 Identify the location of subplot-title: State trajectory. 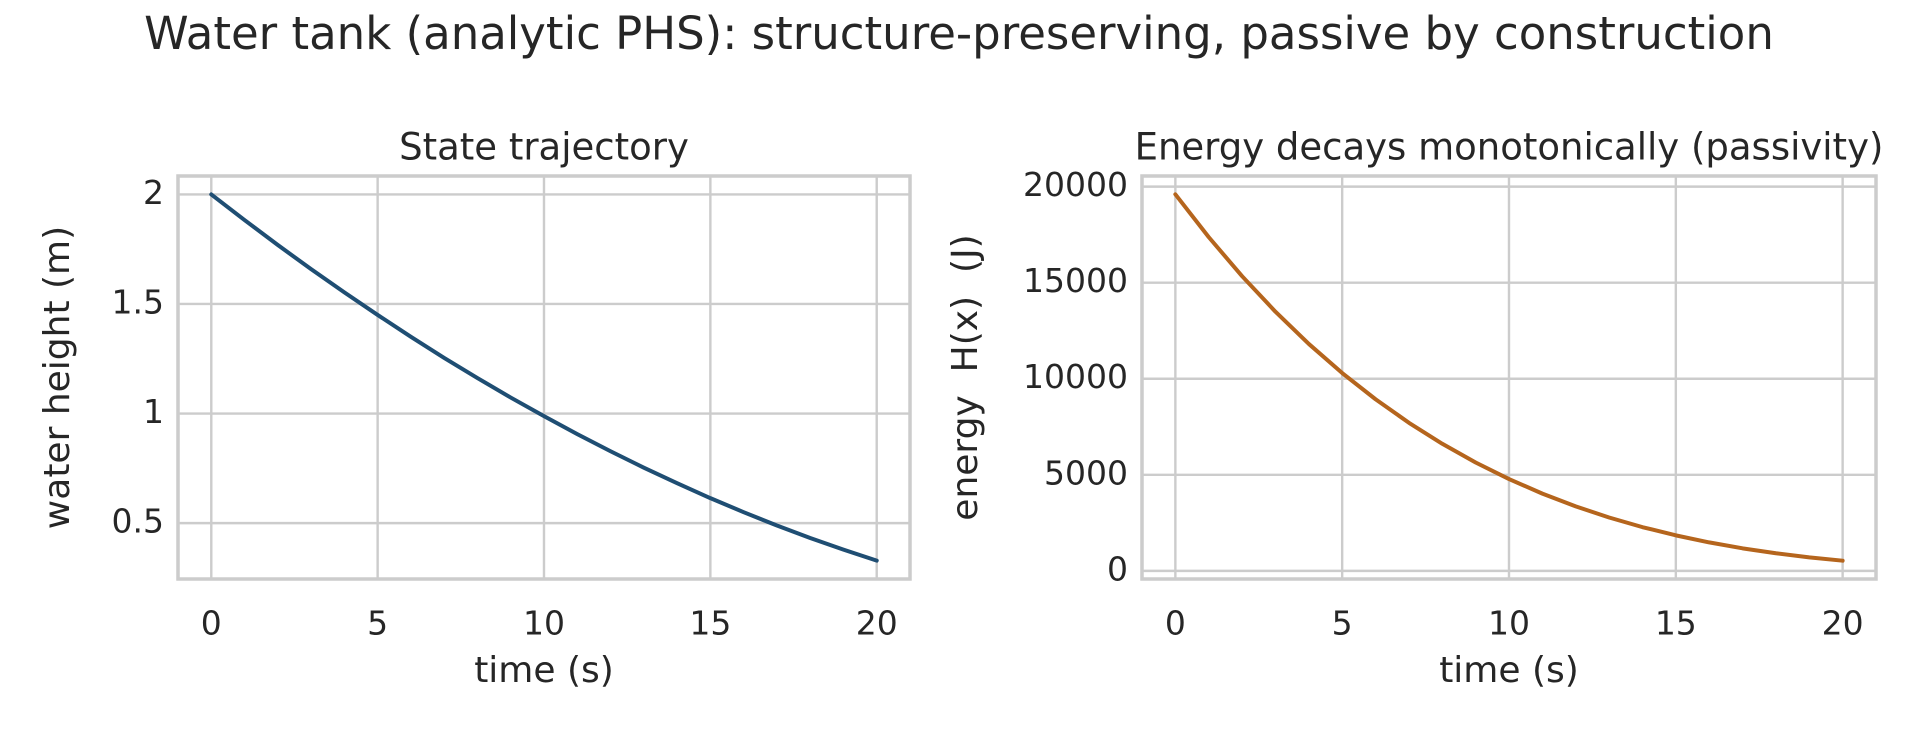
(544, 147).